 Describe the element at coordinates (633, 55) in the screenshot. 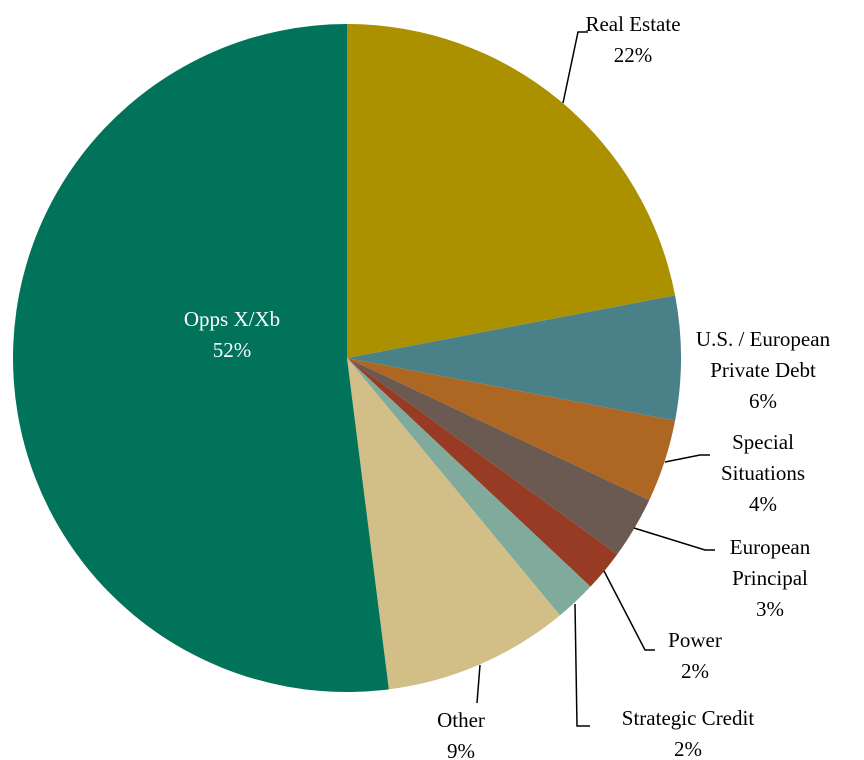

I see `slice-value: 22%` at that location.